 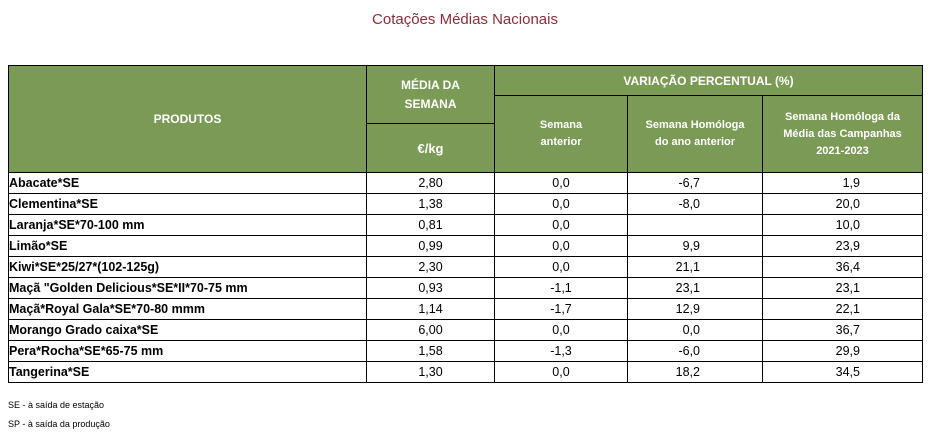 What do you see at coordinates (695, 309) in the screenshot?
I see `homologa-ano-value: 12,9` at bounding box center [695, 309].